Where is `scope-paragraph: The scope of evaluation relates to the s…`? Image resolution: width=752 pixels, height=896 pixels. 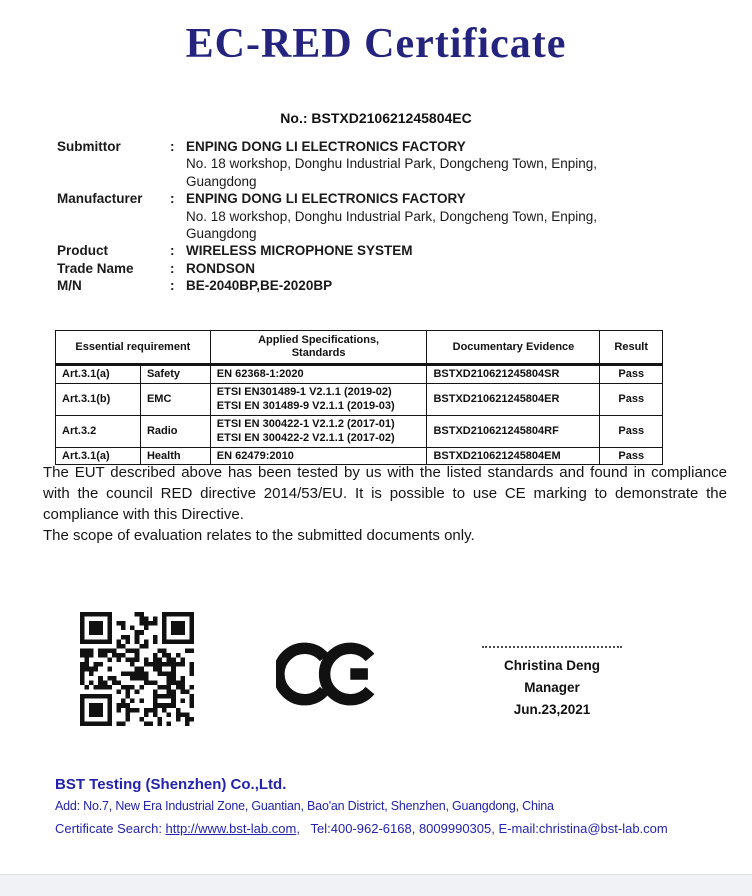 scope-paragraph: The scope of evaluation relates to the s… is located at coordinates (259, 535).